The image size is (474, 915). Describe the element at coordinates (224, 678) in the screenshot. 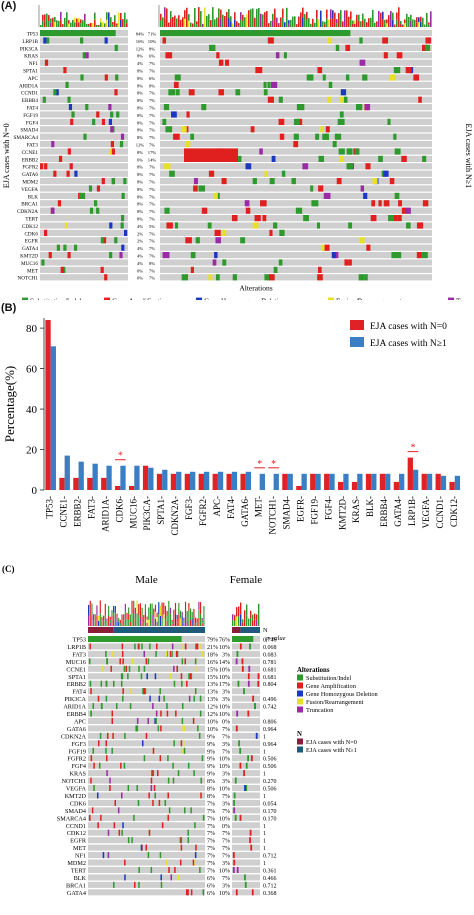

I see `female-pct-label: 10%` at that location.